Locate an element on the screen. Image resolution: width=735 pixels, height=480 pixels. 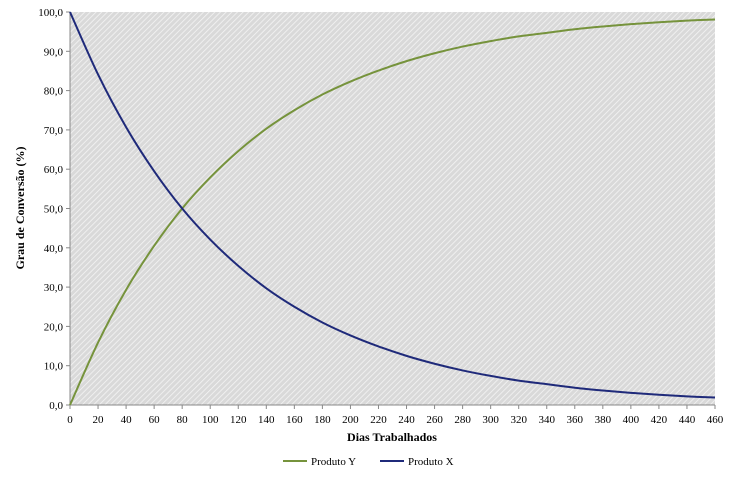
y-tick-label: 30,0 is located at coordinates (54, 288).